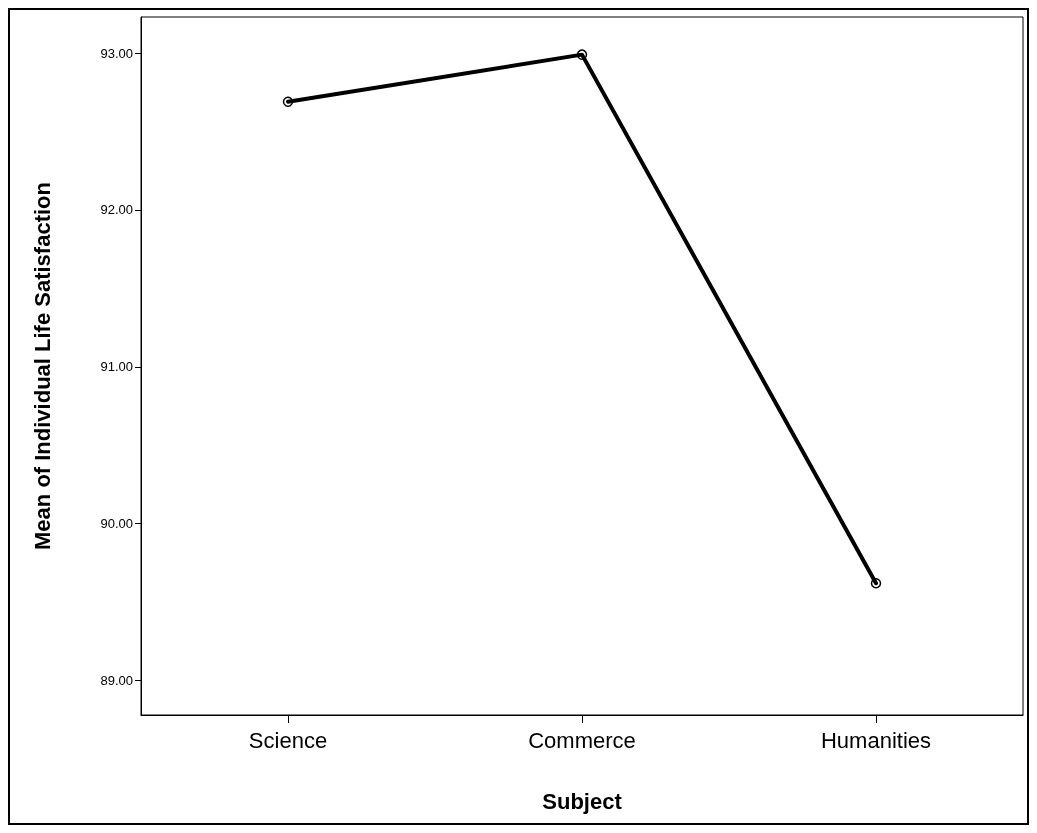 The height and width of the screenshot is (833, 1037). What do you see at coordinates (876, 740) in the screenshot?
I see `x-tick-label: Humanities` at bounding box center [876, 740].